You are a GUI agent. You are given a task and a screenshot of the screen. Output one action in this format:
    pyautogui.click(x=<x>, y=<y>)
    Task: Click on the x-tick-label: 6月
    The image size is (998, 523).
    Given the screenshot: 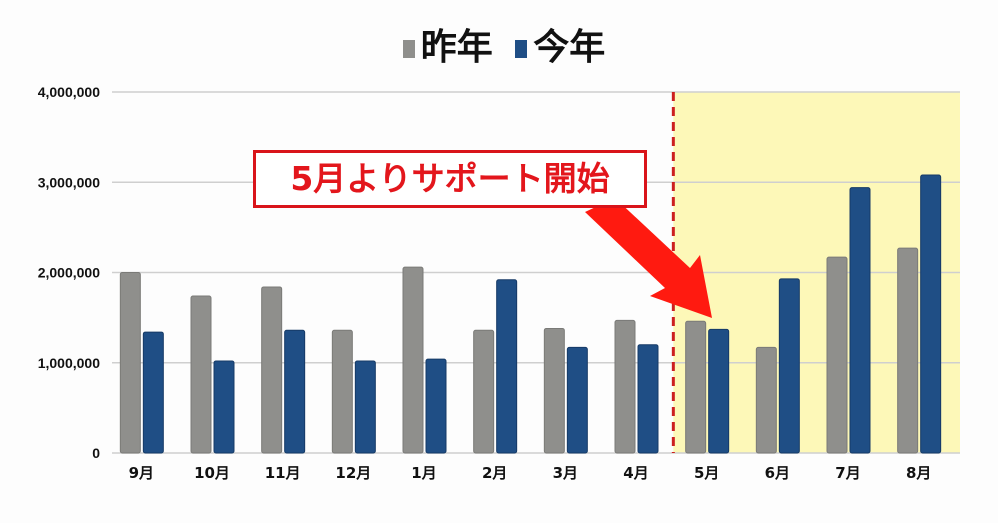 What is the action you would take?
    pyautogui.click(x=777, y=473)
    